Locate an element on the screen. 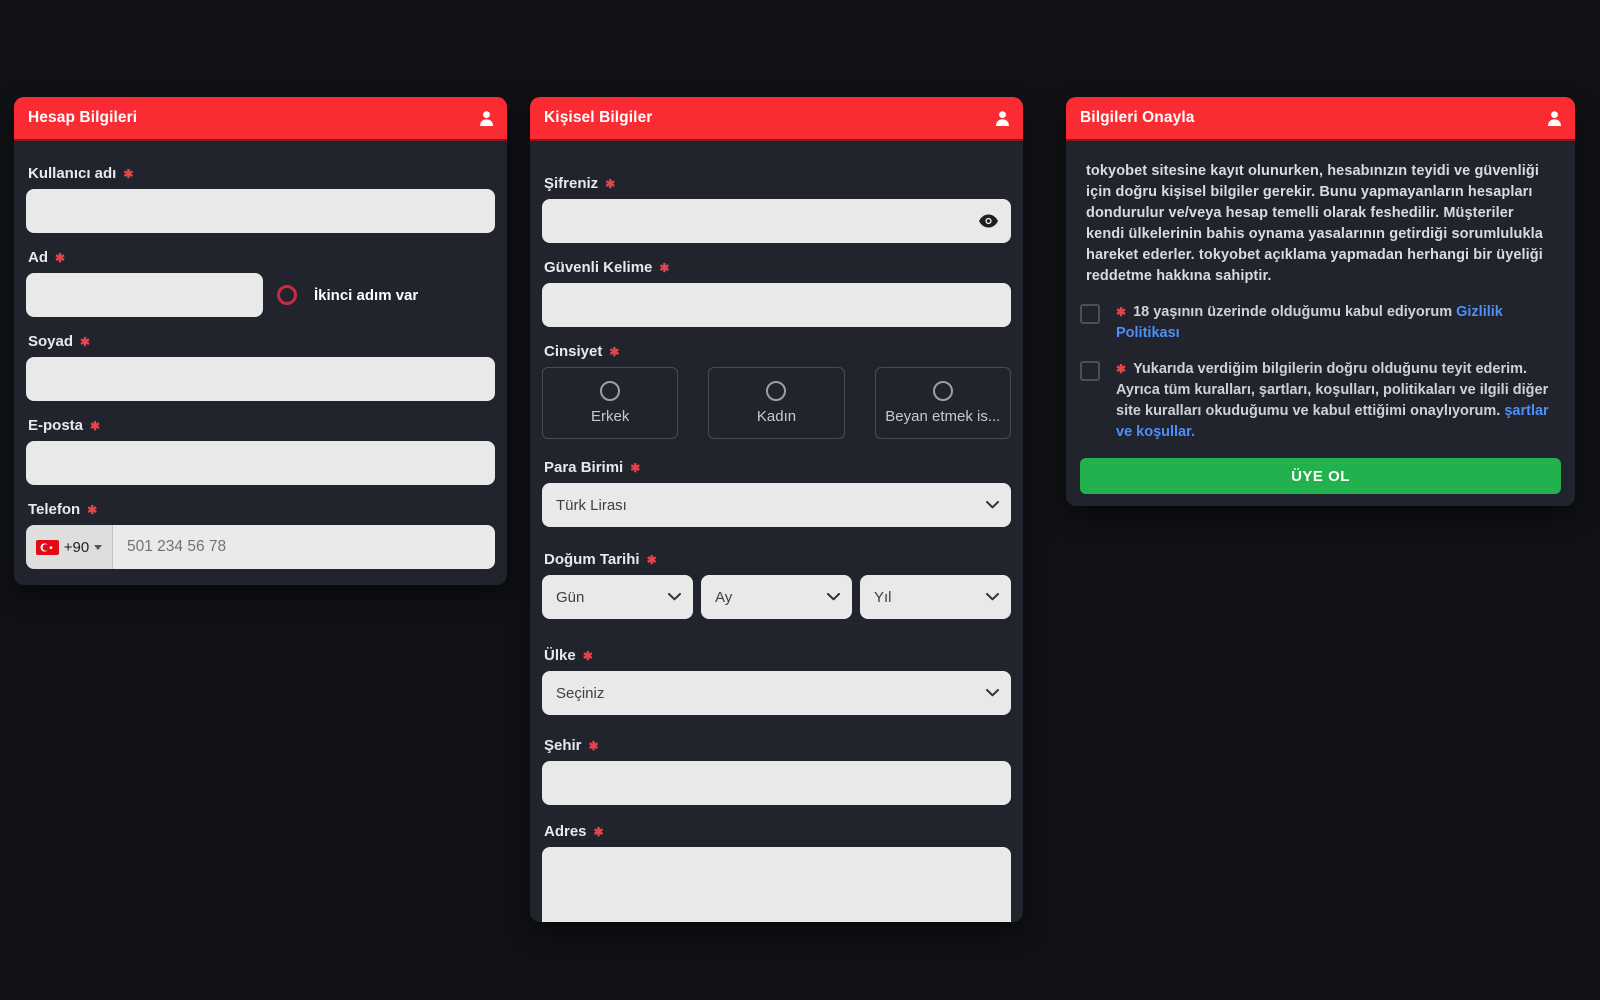 The height and width of the screenshot is (1000, 1600). field-currency: Para Birimi ✱ Türk Lirası is located at coordinates (776, 493).